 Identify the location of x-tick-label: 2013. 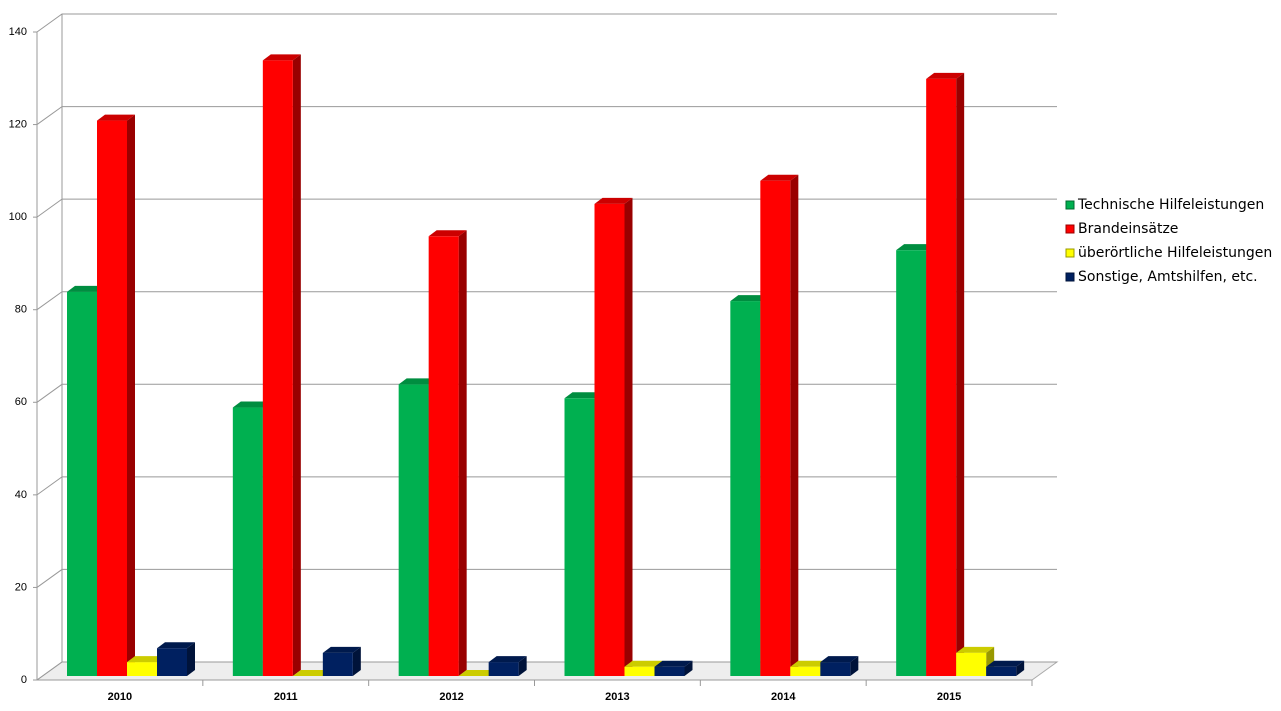
(617, 697).